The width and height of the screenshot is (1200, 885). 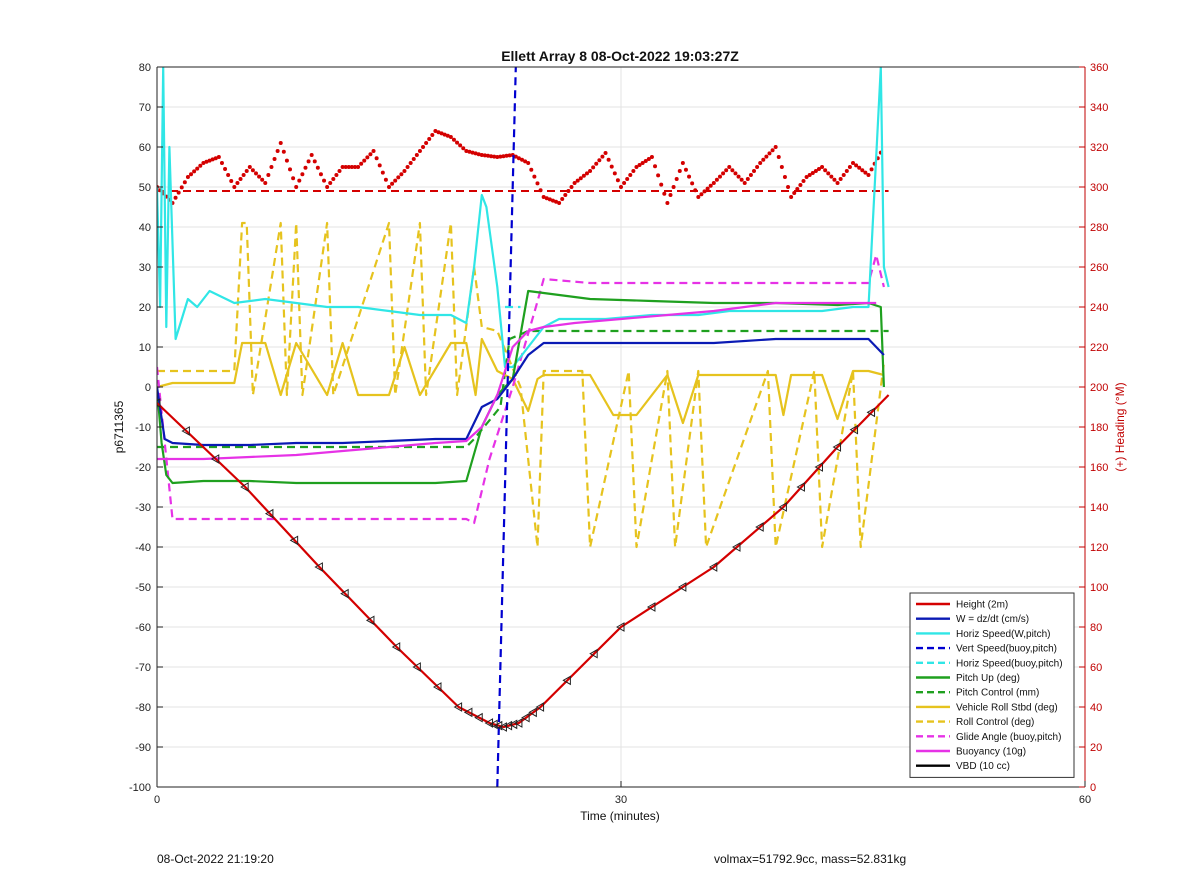 I want to click on right-tick-label: 220, so click(x=1099, y=348).